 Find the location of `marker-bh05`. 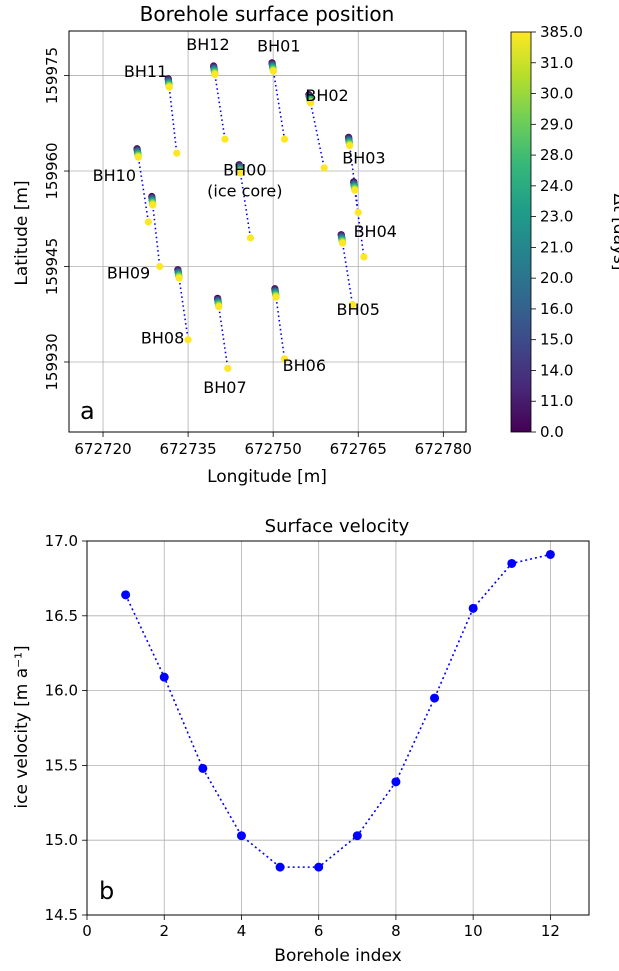

marker-bh05 is located at coordinates (342, 243).